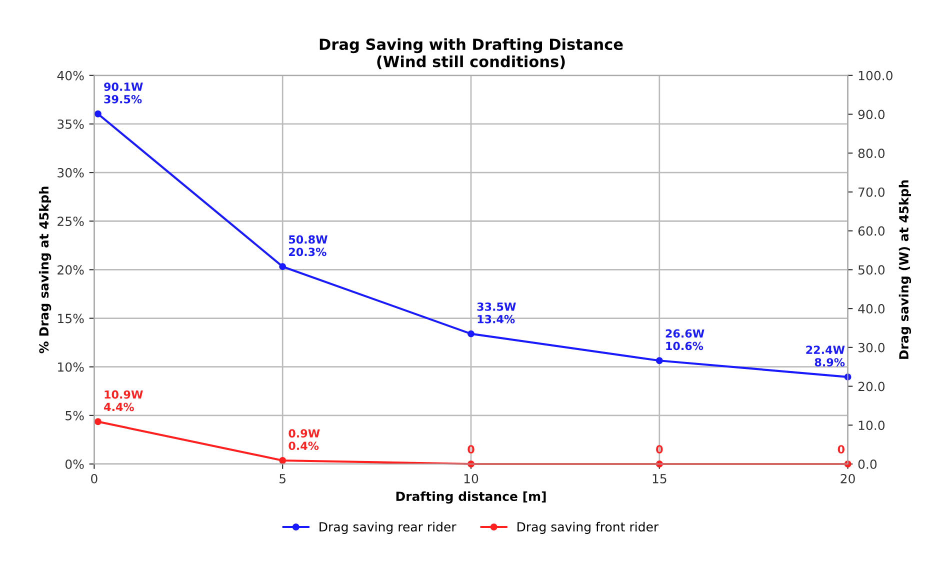 This screenshot has height=580, width=942. Describe the element at coordinates (304, 439) in the screenshot. I see `data-label: 0.9W 0.4%` at that location.